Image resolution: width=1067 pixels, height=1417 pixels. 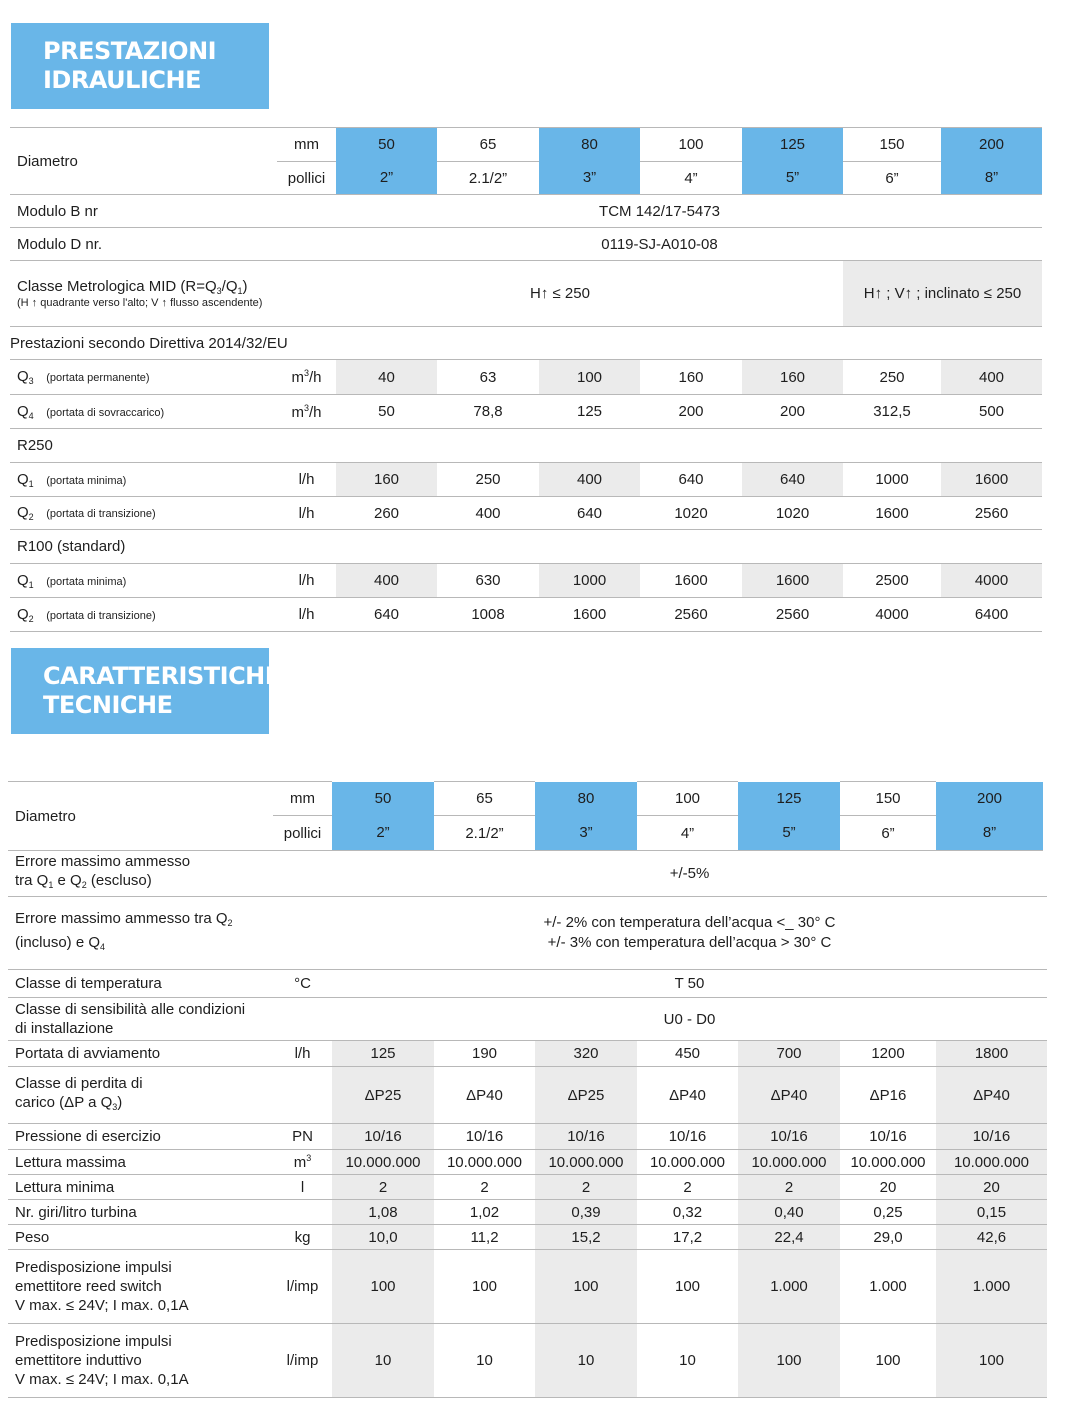 What do you see at coordinates (687, 1212) in the screenshot?
I see `value-cell: 0,32` at bounding box center [687, 1212].